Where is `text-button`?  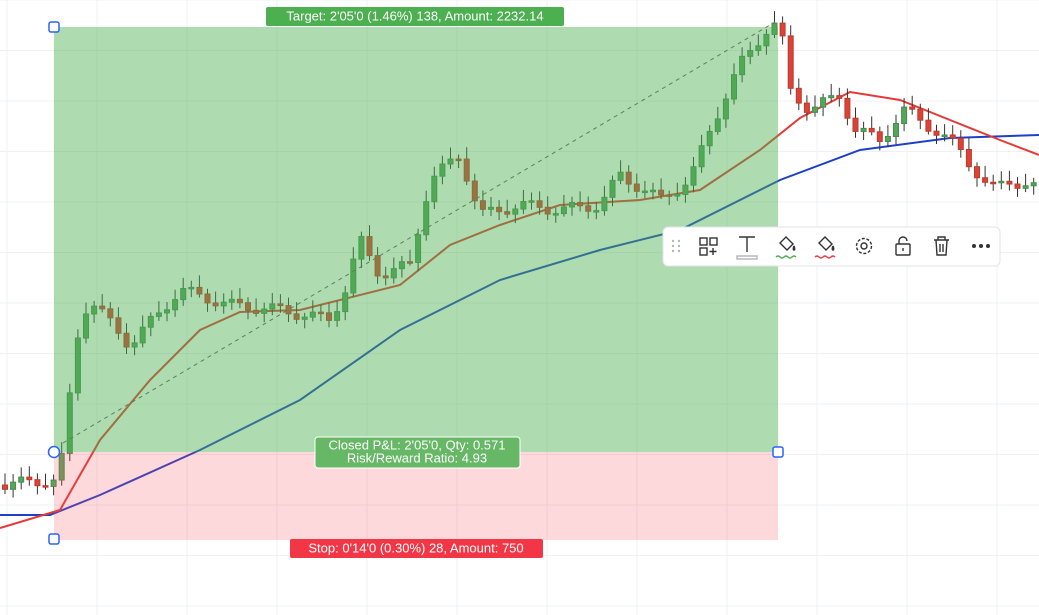
text-button is located at coordinates (747, 248).